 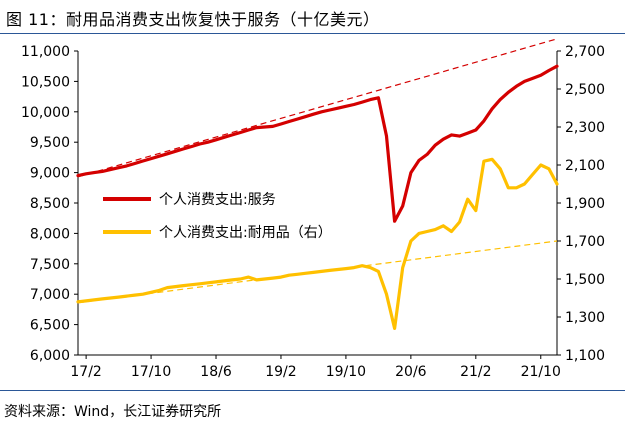 I want to click on x-tick-label: 21/10, so click(x=541, y=372).